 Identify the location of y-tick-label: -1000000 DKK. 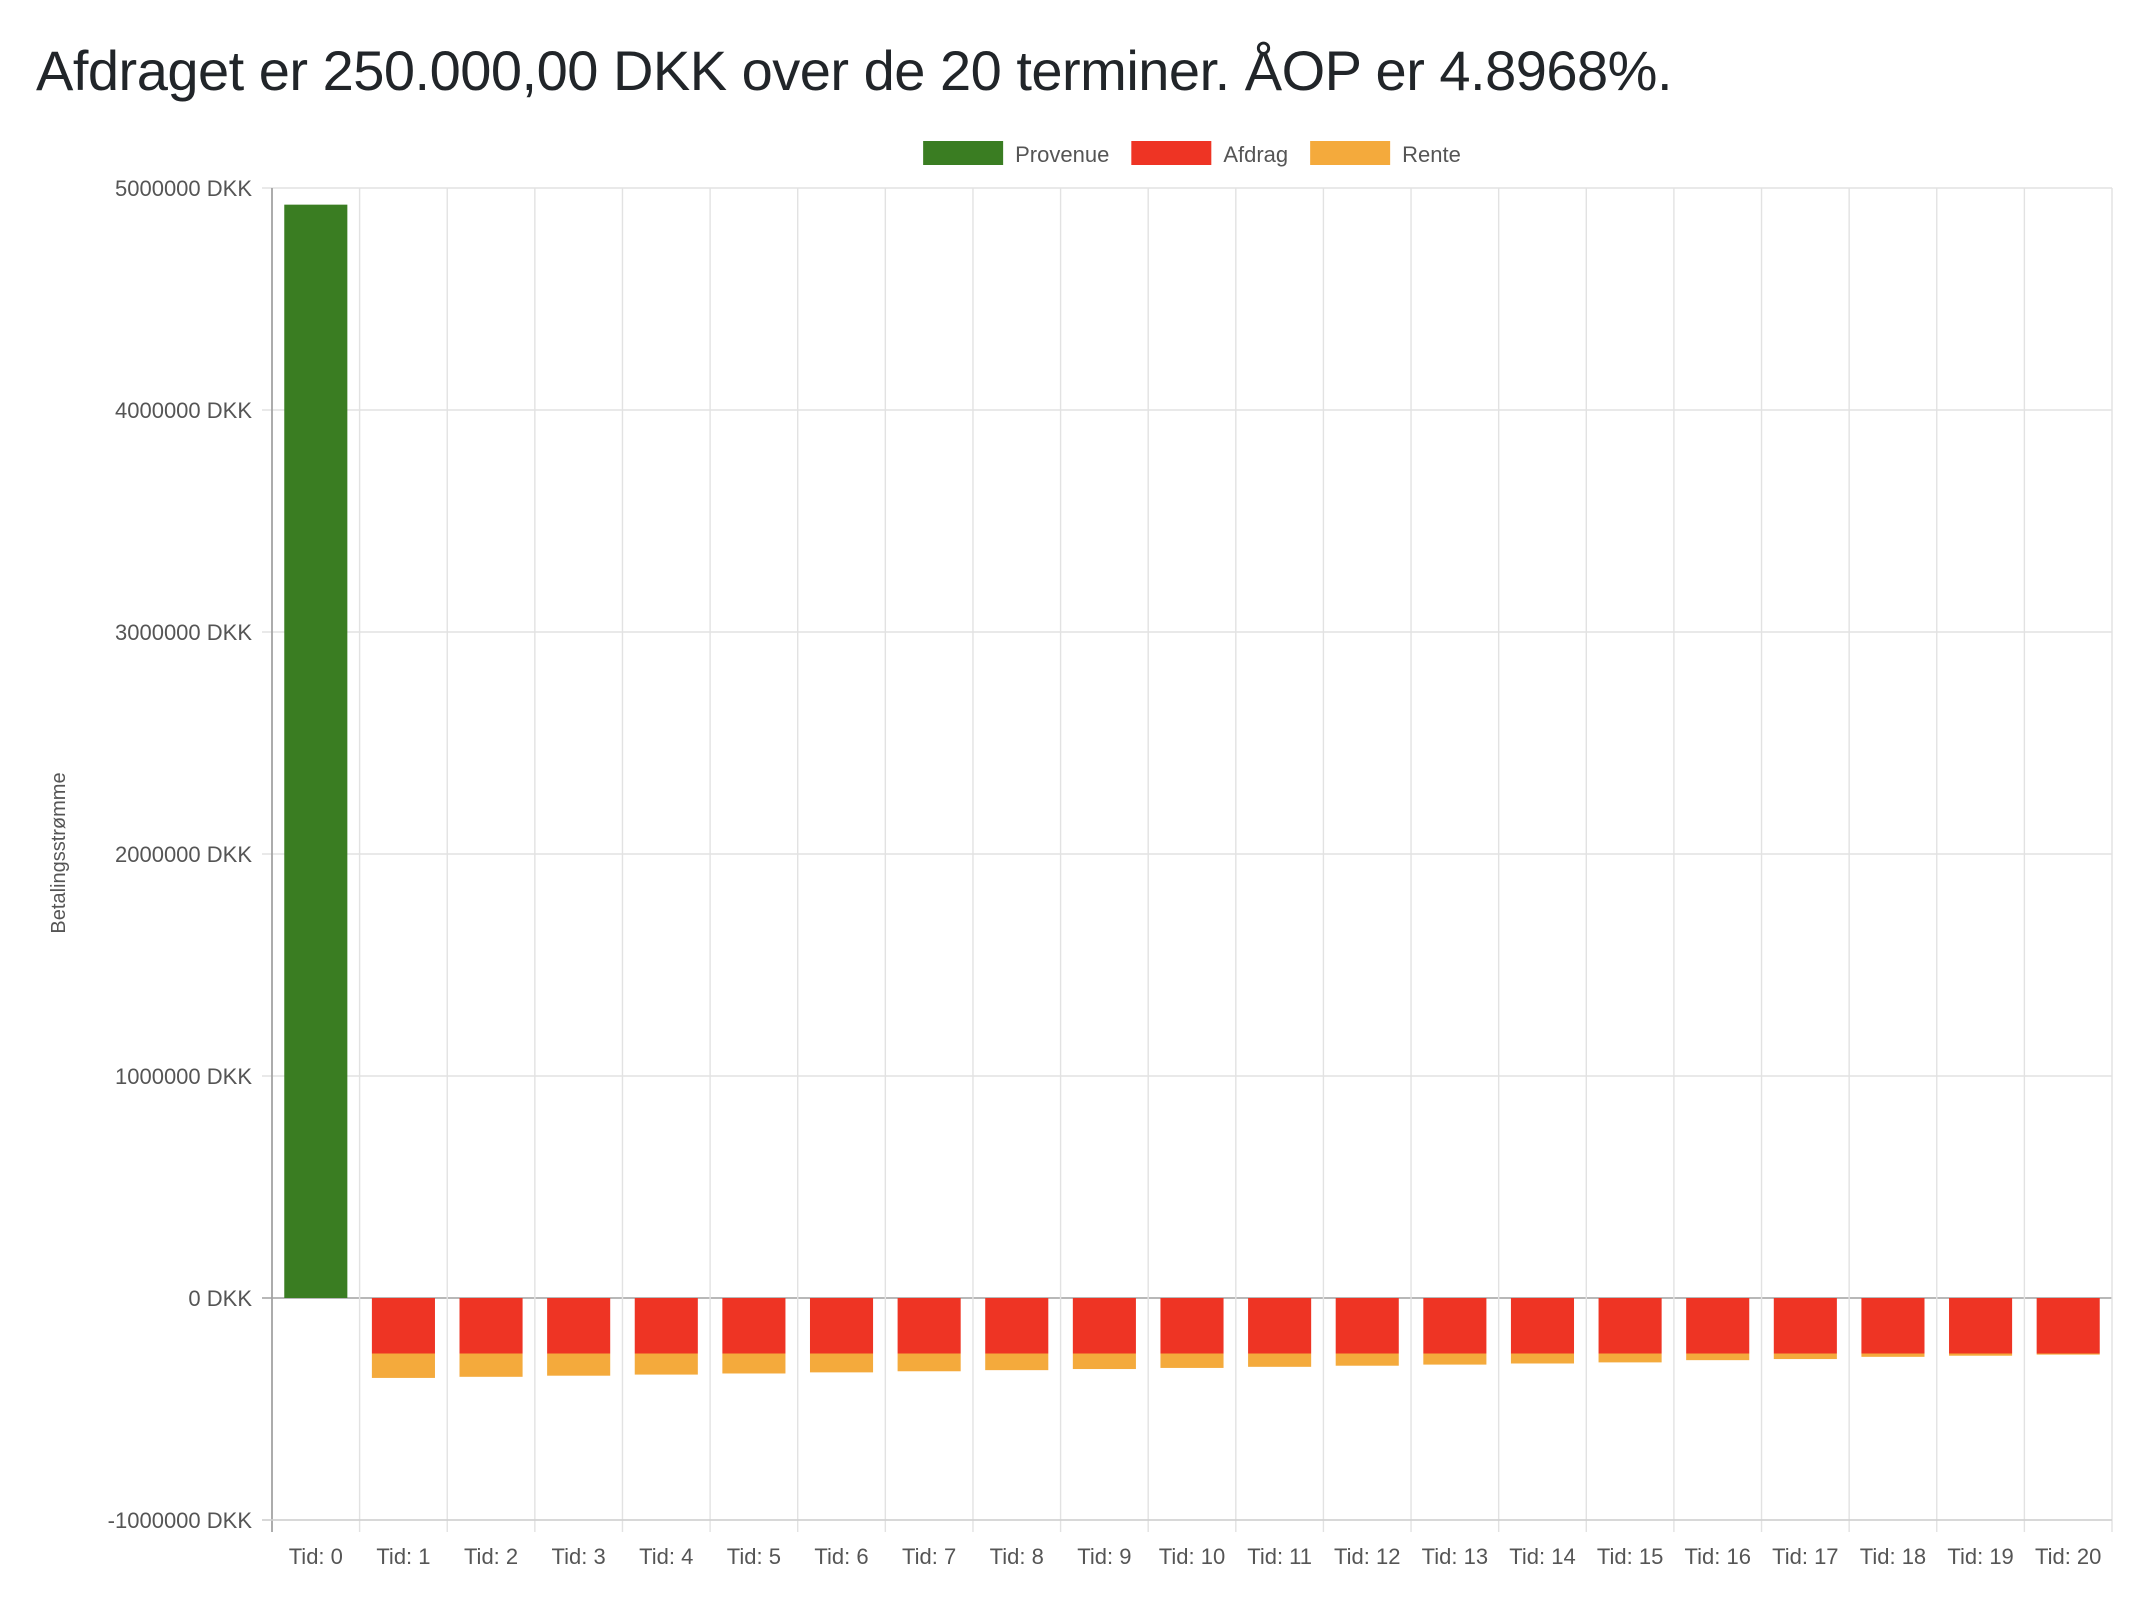
(180, 1520).